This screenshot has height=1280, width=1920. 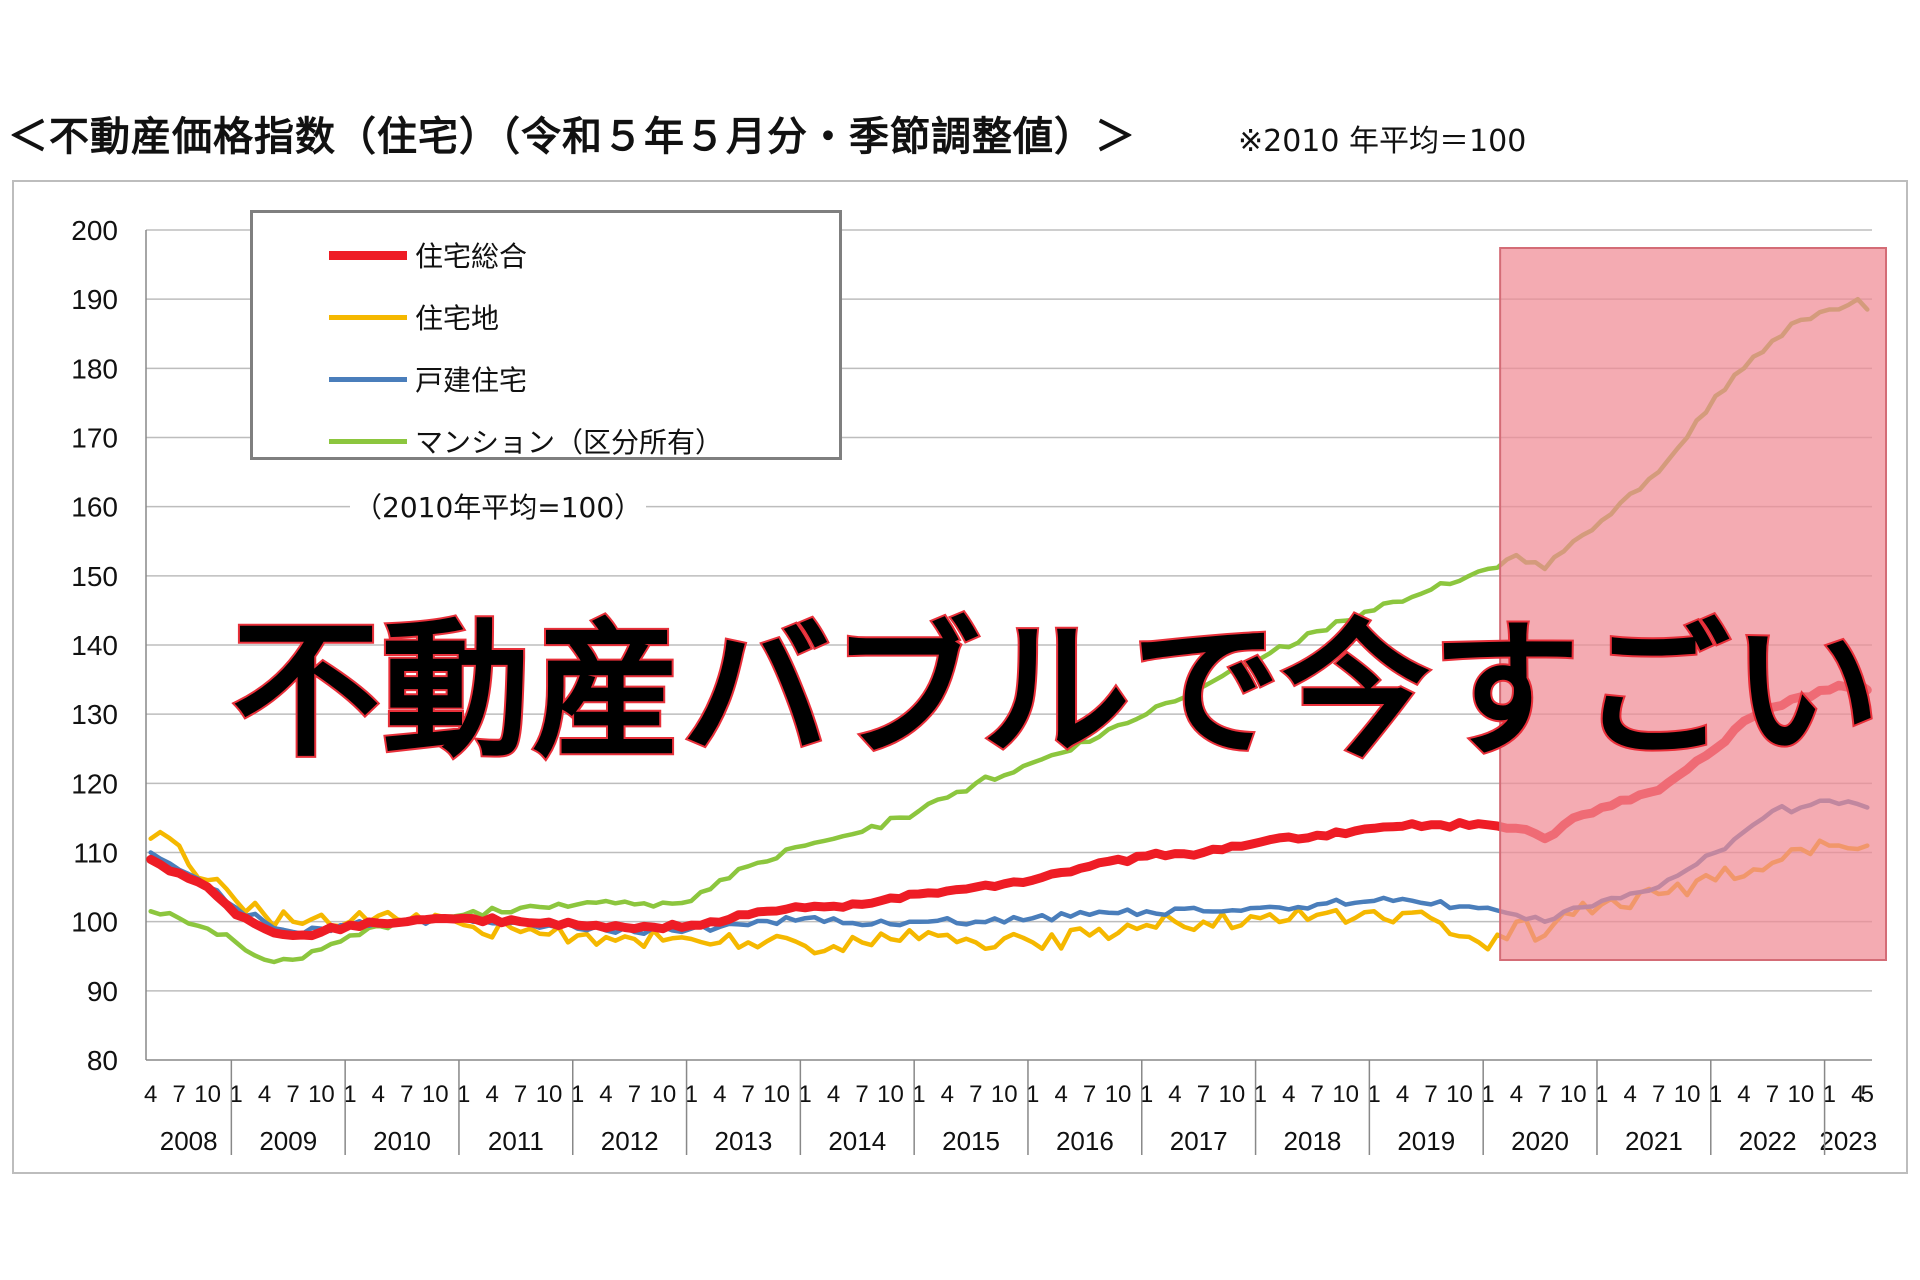 What do you see at coordinates (94, 576) in the screenshot?
I see `y-tick-label: 150` at bounding box center [94, 576].